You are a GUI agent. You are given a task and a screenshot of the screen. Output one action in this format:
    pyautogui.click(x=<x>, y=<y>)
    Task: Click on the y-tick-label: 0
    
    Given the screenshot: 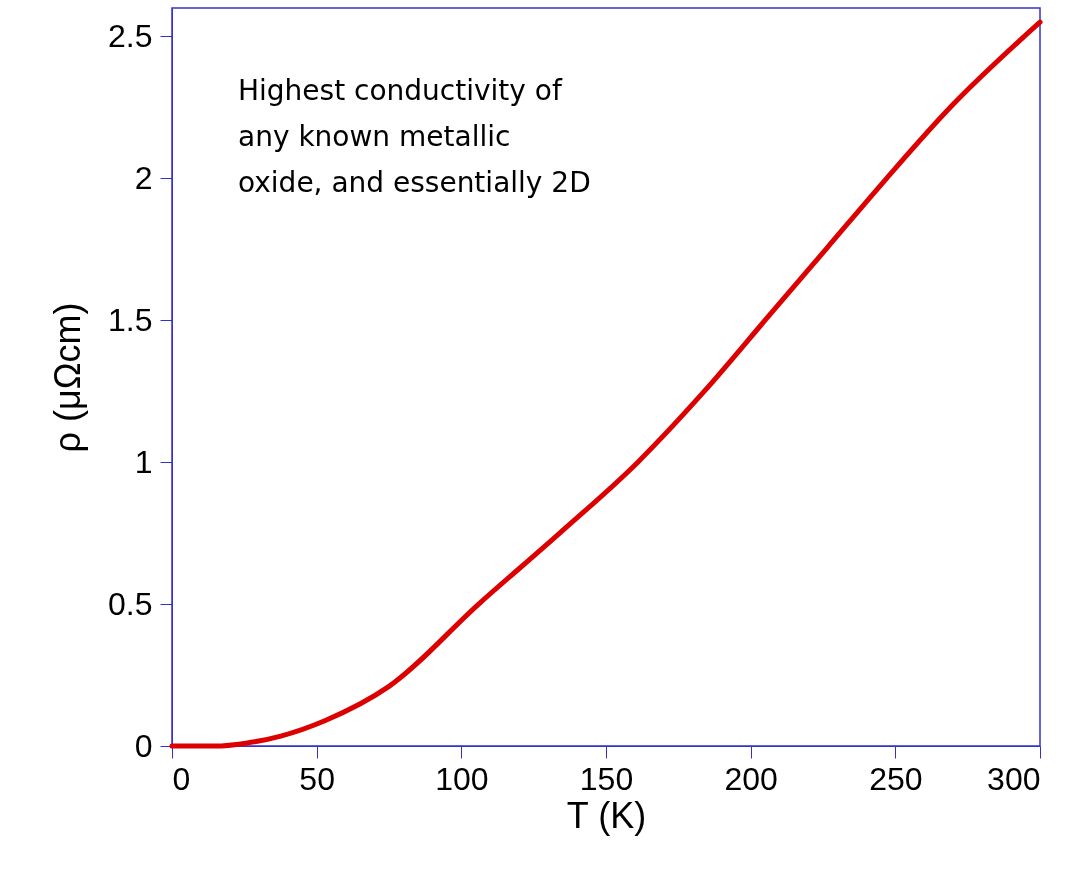 What is the action you would take?
    pyautogui.click(x=143, y=745)
    